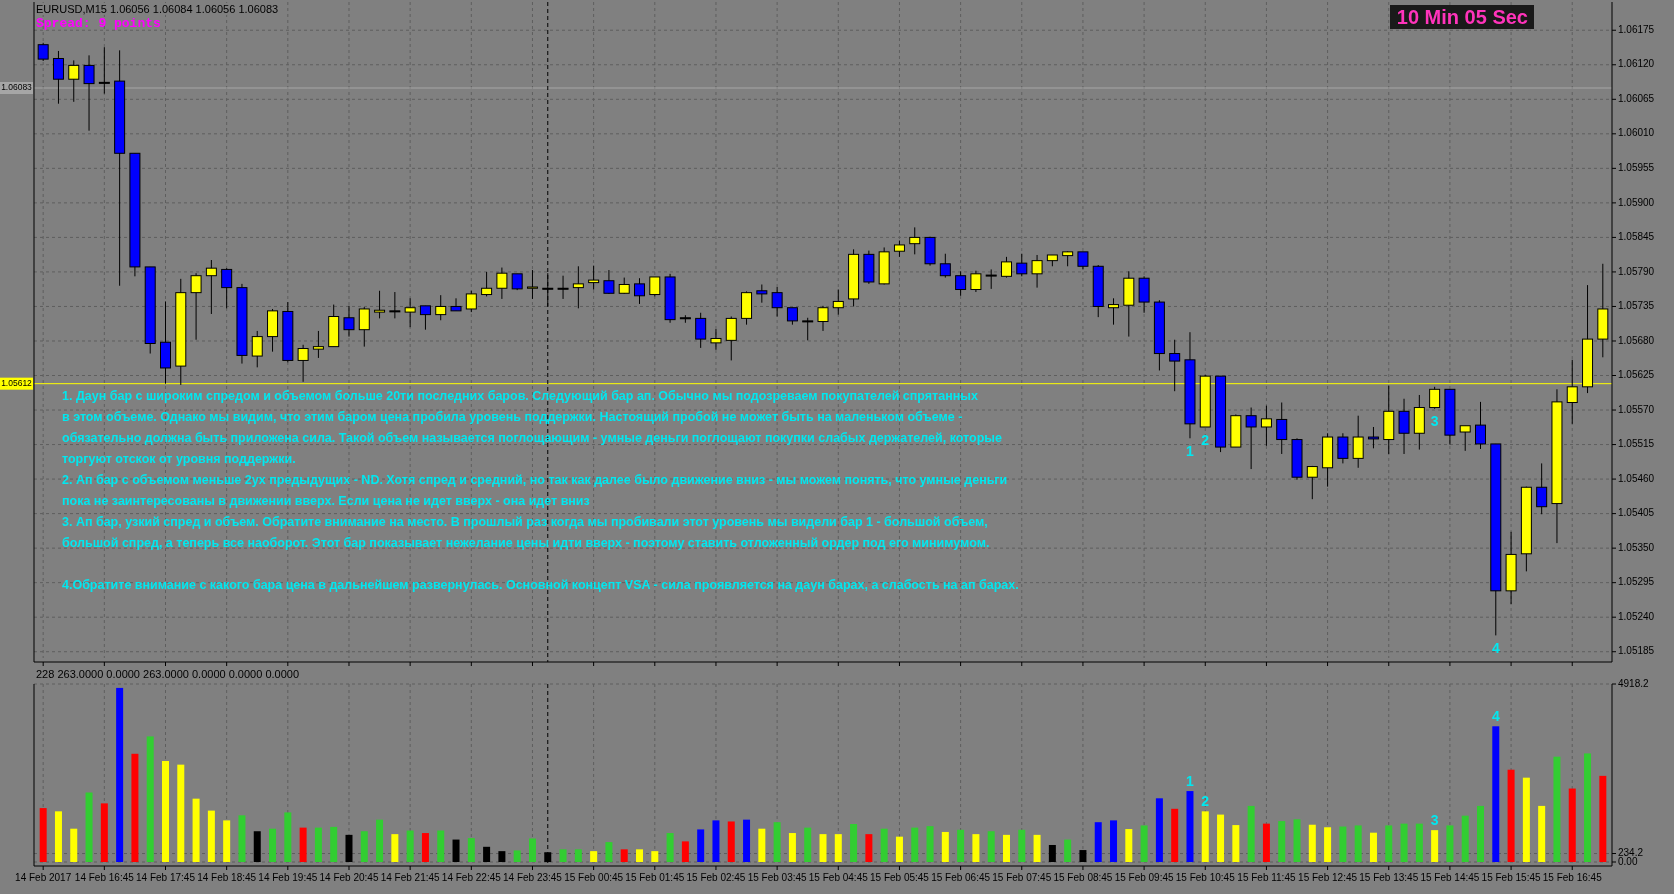 The height and width of the screenshot is (894, 1674). Describe the element at coordinates (104, 877) in the screenshot. I see `x-tick-label: 14 Feb 16:45` at that location.